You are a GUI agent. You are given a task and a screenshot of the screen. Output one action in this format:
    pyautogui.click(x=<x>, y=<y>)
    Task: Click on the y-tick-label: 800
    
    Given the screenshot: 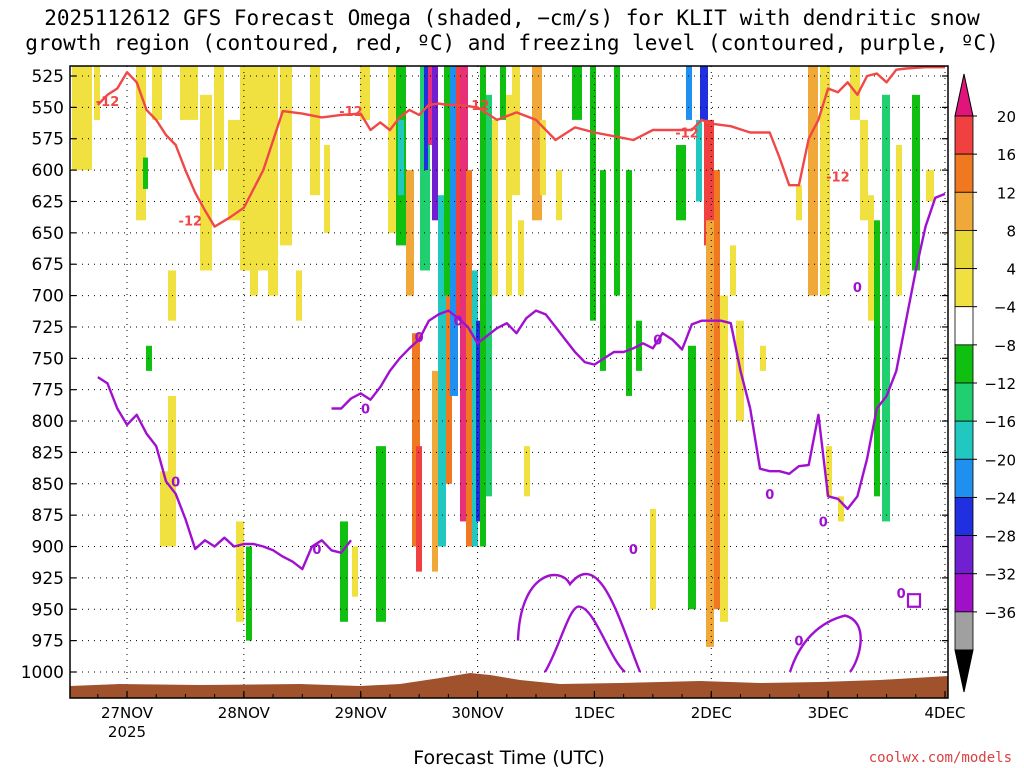 What is the action you would take?
    pyautogui.click(x=48, y=422)
    